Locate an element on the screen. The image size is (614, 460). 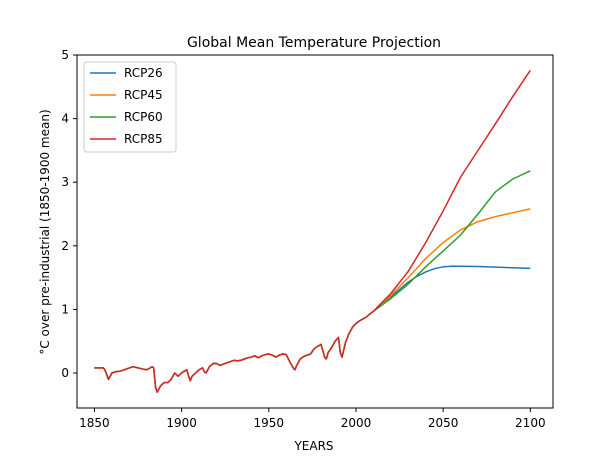
x-tick-label: 1950 is located at coordinates (269, 423).